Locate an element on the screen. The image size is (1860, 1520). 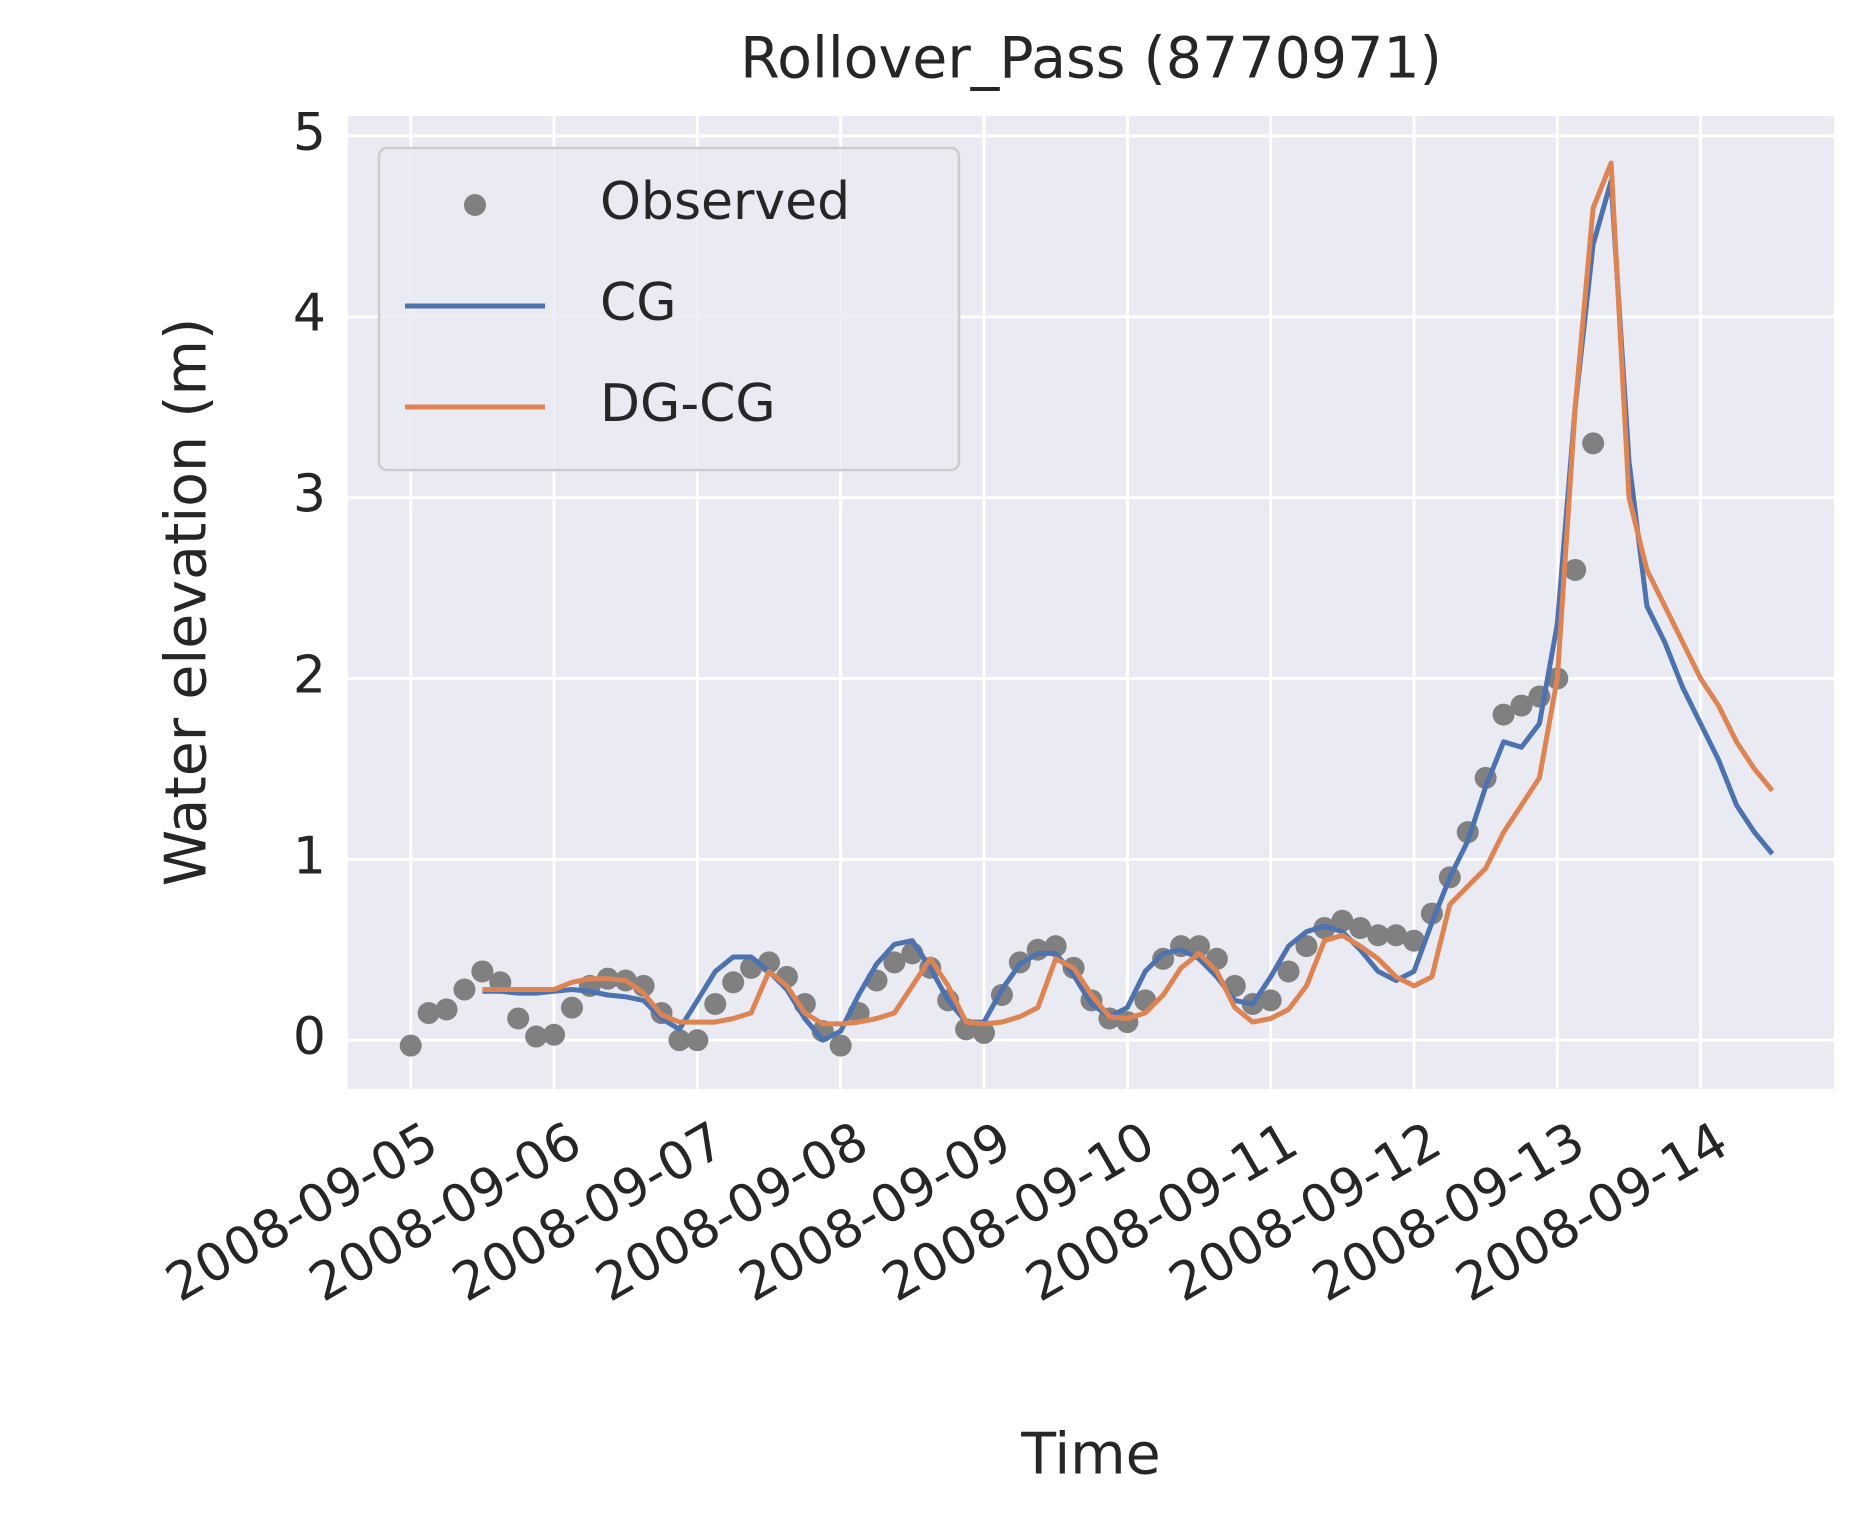
x-axis-label: Time is located at coordinates (1090, 1455).